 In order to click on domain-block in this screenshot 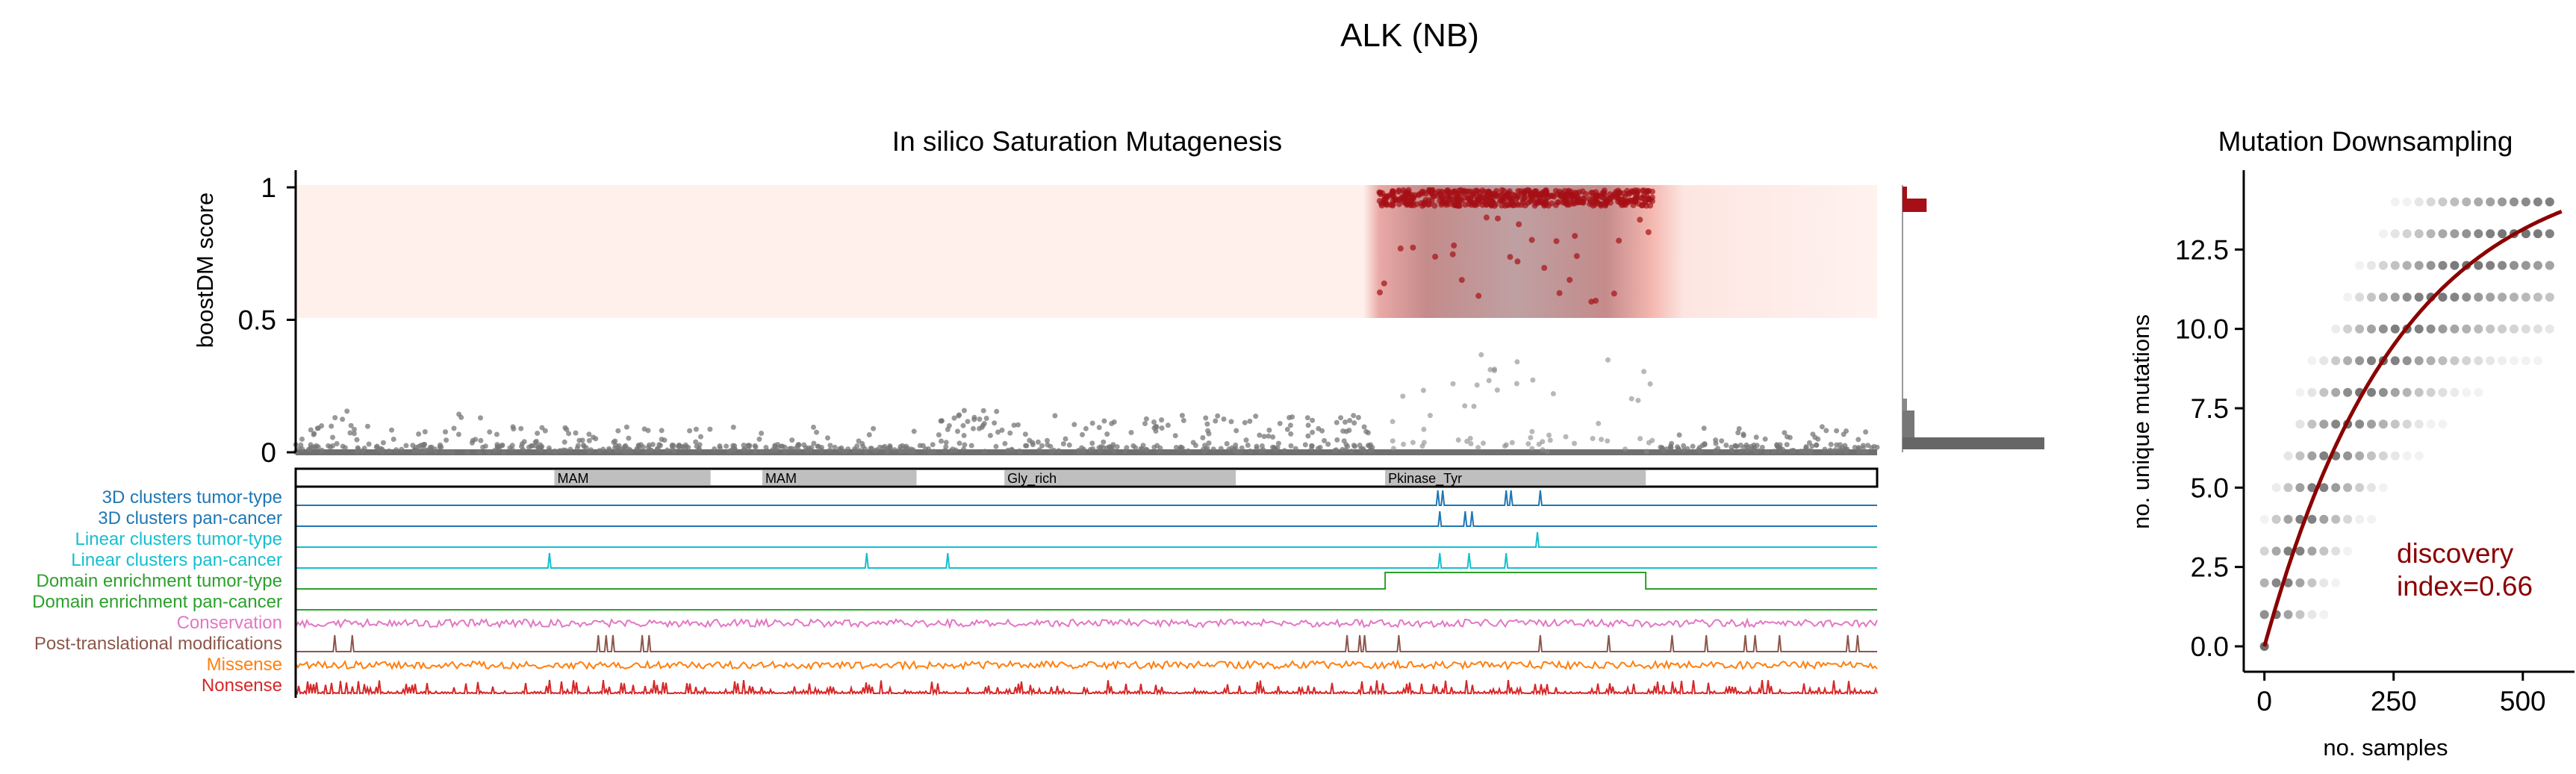, I will do `click(1120, 477)`.